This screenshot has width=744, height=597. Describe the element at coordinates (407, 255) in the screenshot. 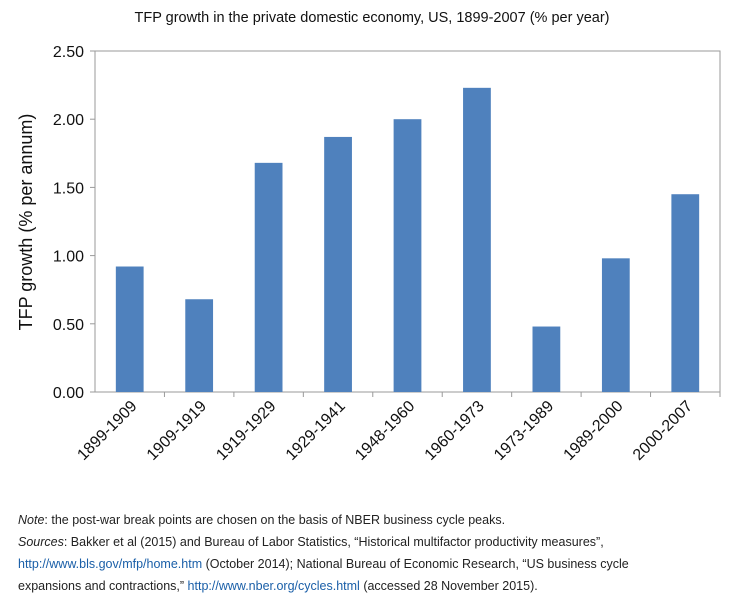

I see `bar-1948-1960` at that location.